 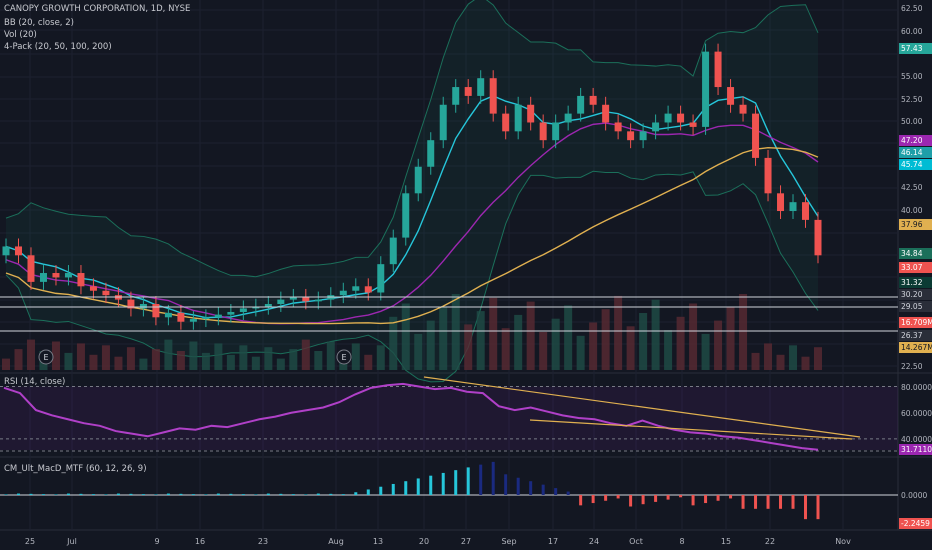 I want to click on time-axis-label: 13, so click(x=378, y=541).